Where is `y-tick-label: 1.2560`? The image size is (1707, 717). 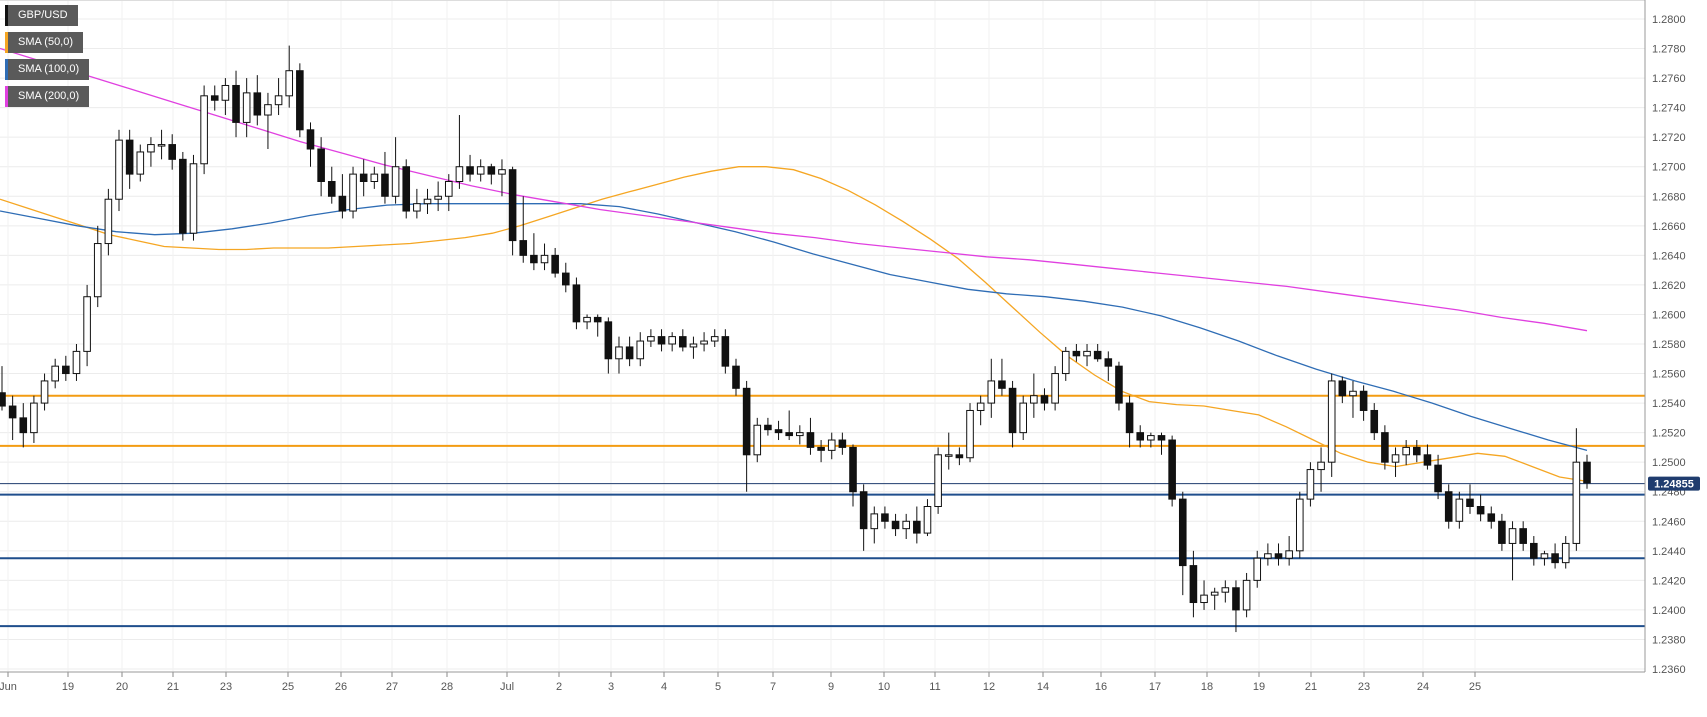 y-tick-label: 1.2560 is located at coordinates (1669, 375).